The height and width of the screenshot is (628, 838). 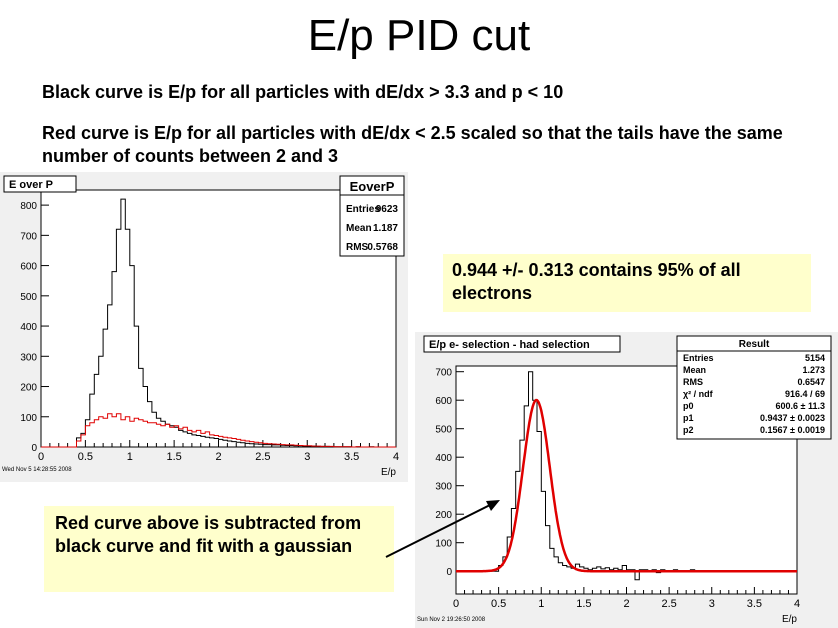 I want to click on stats-value: 916.4 / 69, so click(x=805, y=394).